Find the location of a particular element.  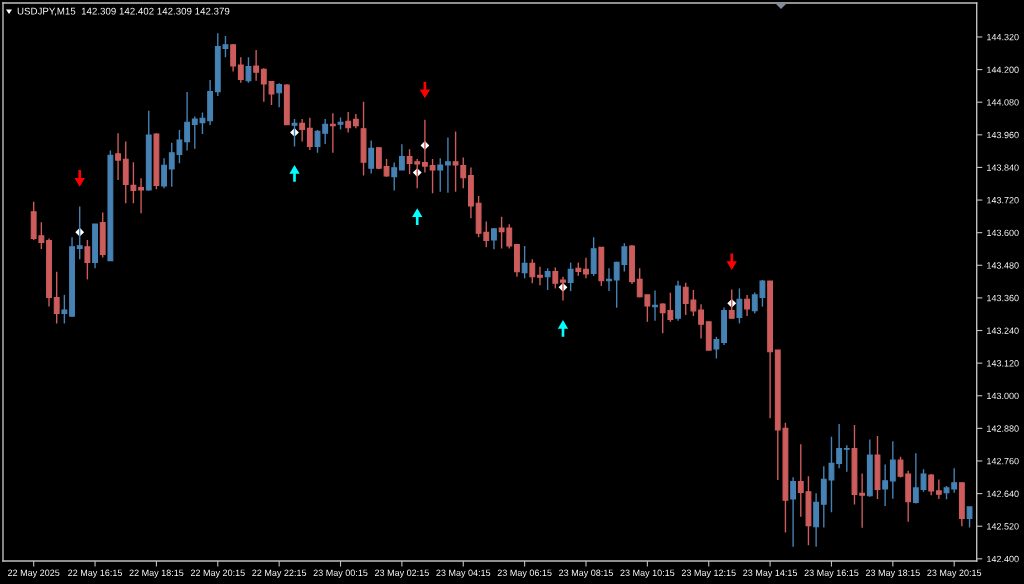

y-tick-label: 143.840 is located at coordinates (1003, 167).